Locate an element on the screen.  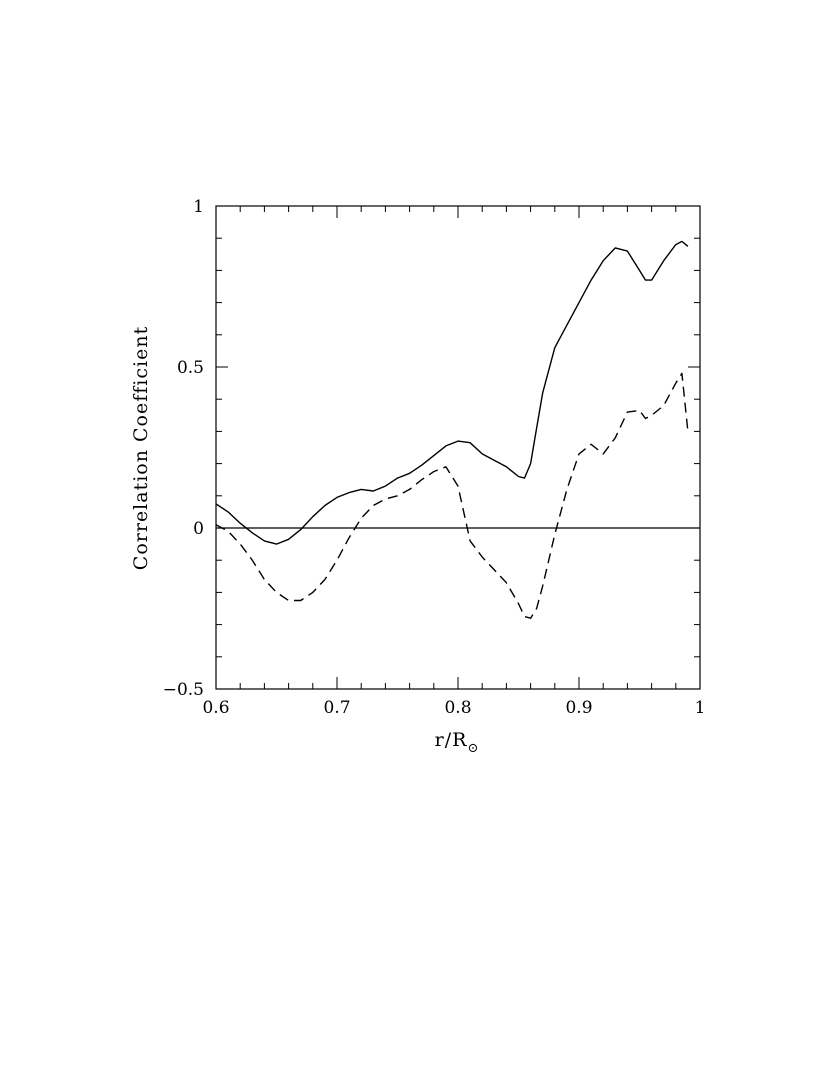
series-line-dashed is located at coordinates (452, 495).